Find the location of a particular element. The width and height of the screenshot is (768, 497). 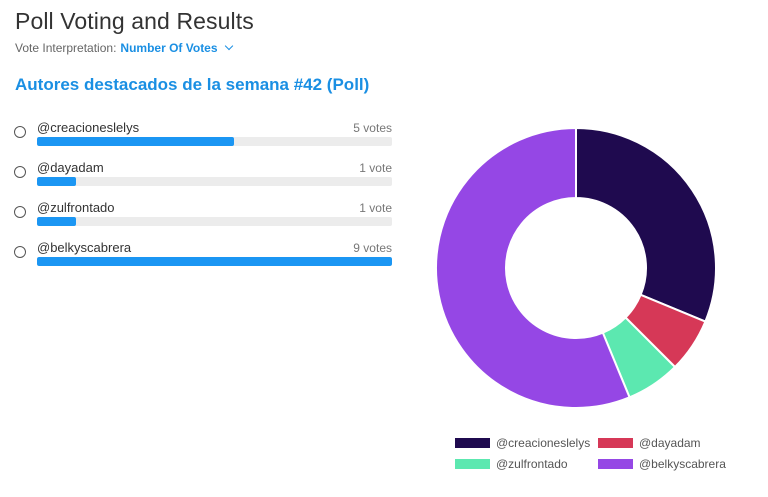

legend-item: @dayadam is located at coordinates (671, 443).